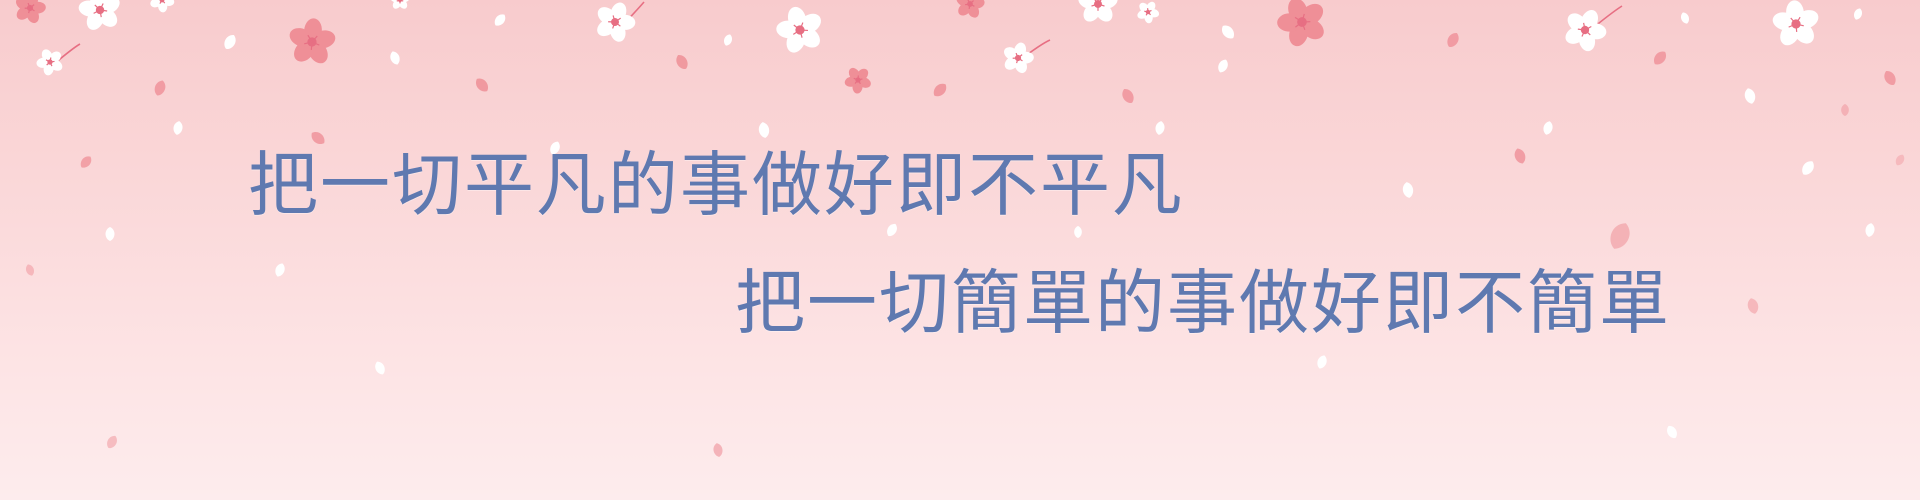 This screenshot has width=1920, height=500. I want to click on quote-line-2: 把一切簡單的事做好即不簡單, so click(1203, 303).